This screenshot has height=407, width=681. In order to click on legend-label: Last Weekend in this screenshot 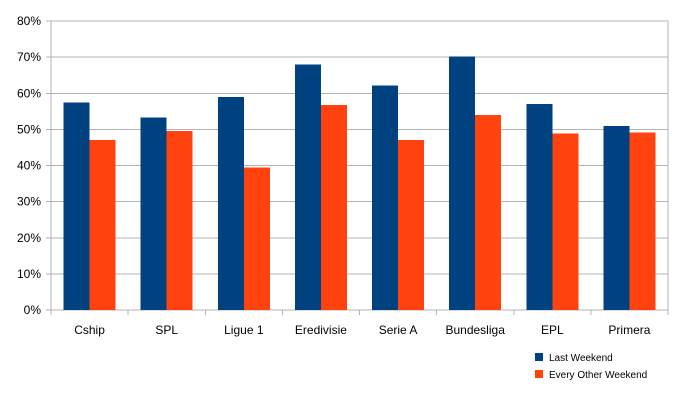, I will do `click(581, 358)`.